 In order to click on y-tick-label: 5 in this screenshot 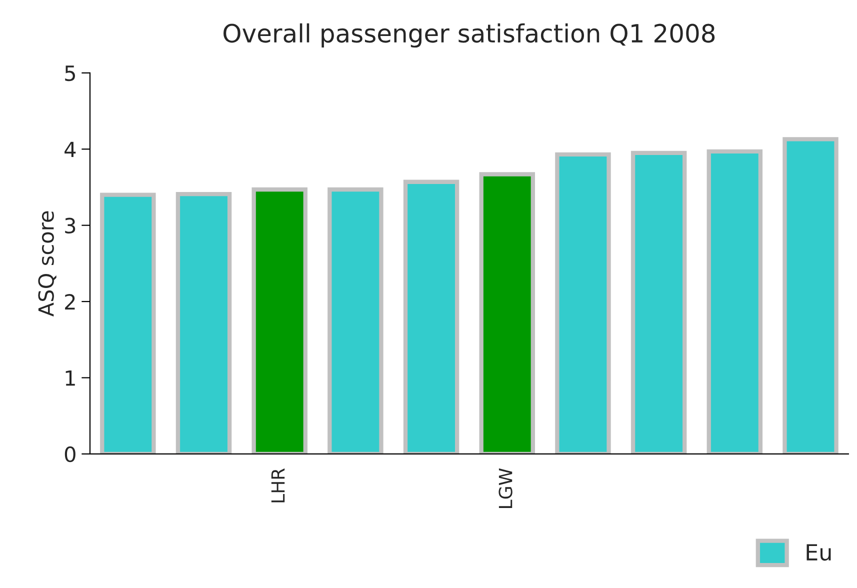, I will do `click(70, 74)`.